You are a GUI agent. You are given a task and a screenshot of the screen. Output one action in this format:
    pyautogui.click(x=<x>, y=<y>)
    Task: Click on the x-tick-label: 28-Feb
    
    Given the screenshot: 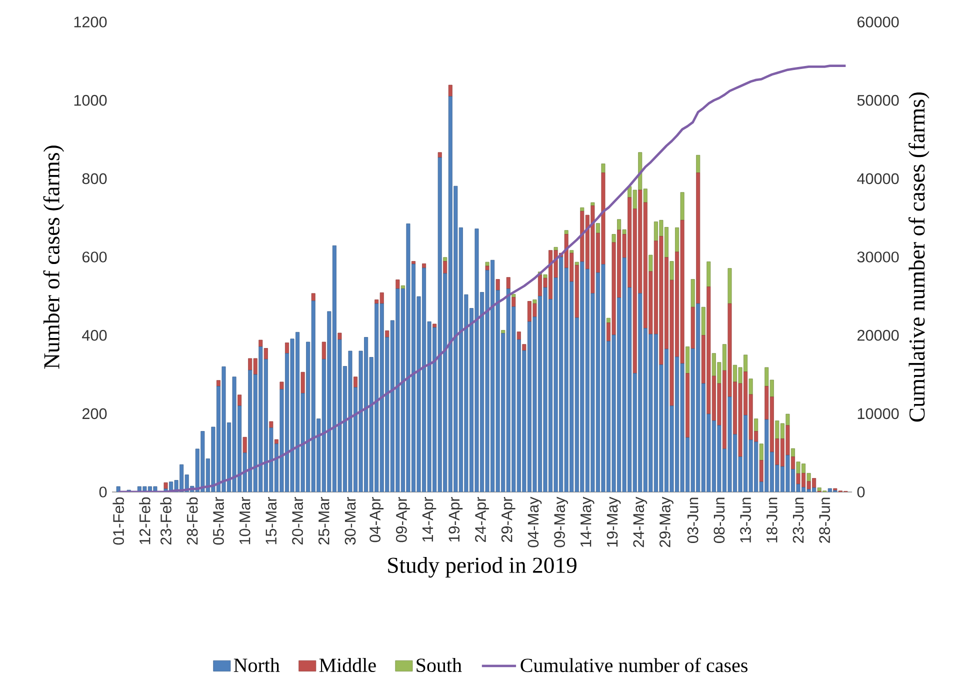 What is the action you would take?
    pyautogui.click(x=192, y=521)
    